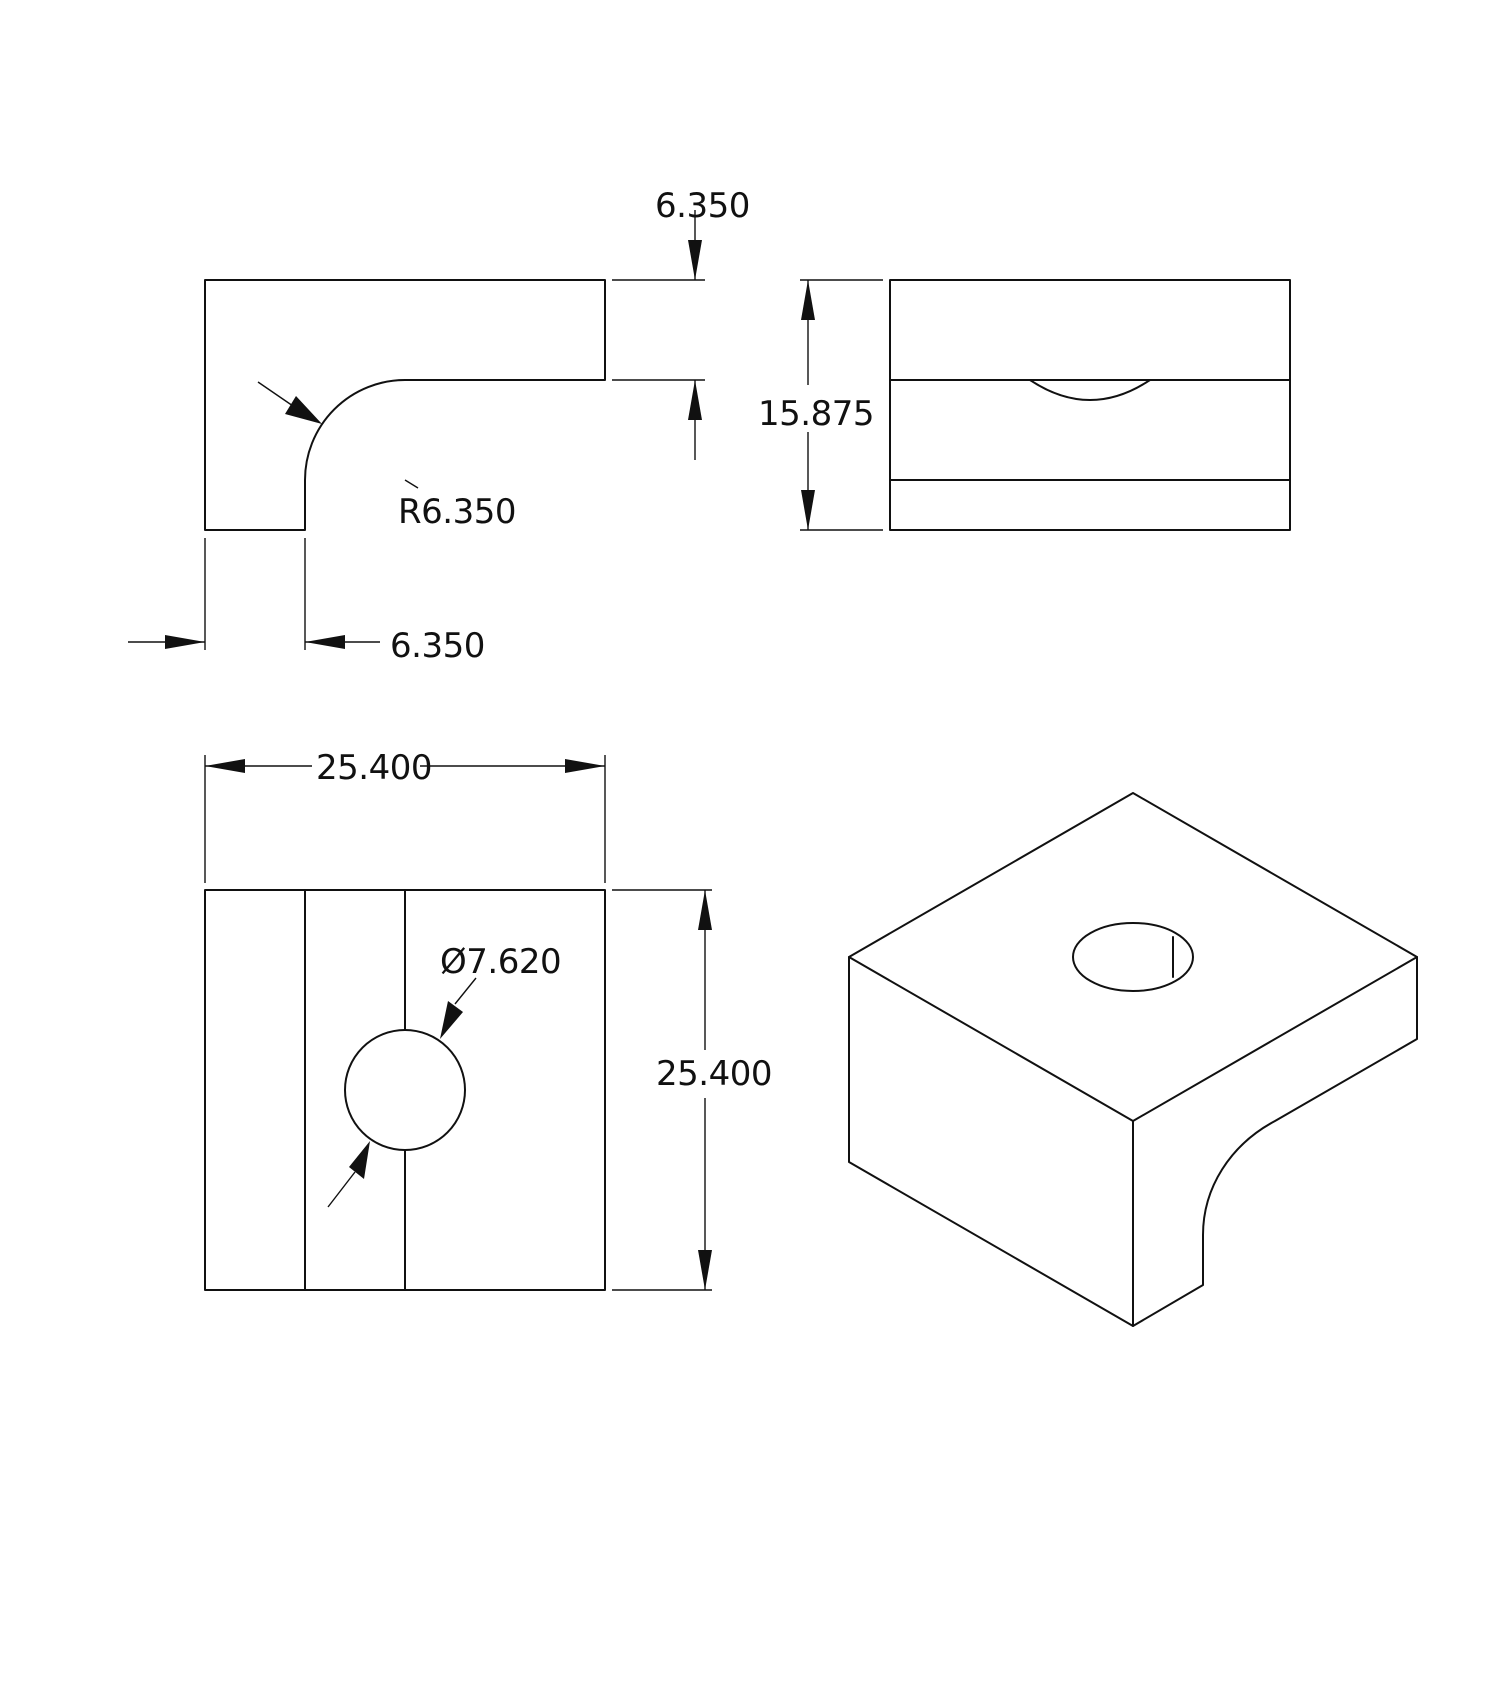  Describe the element at coordinates (1275, 1141) in the screenshot. I see `iso-right-face-profile` at that location.